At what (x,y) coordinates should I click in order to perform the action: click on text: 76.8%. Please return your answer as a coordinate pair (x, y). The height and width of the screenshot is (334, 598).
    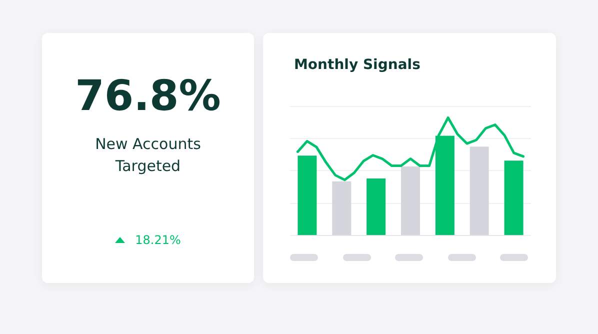
    Looking at the image, I should click on (148, 95).